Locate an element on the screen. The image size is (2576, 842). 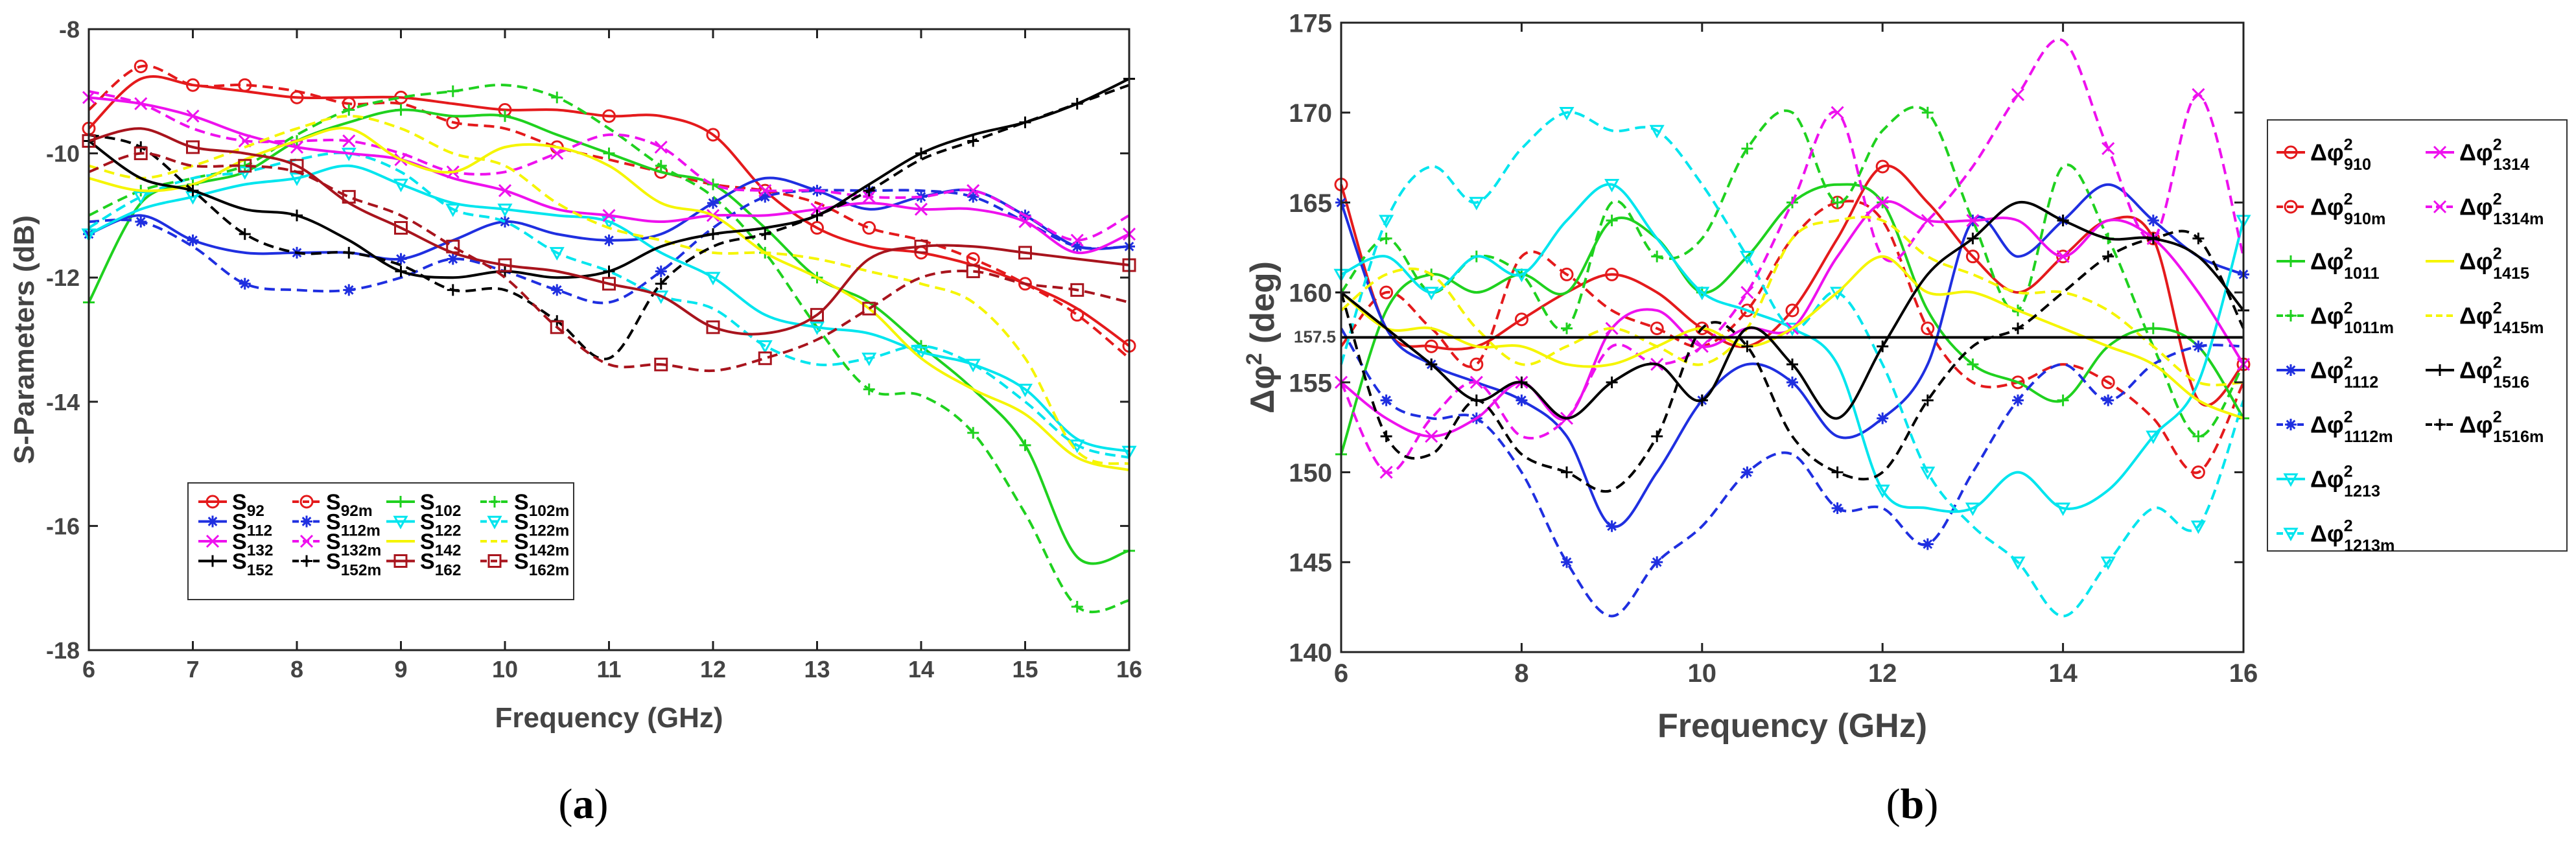
legend-sub: 102m is located at coordinates (549, 511).